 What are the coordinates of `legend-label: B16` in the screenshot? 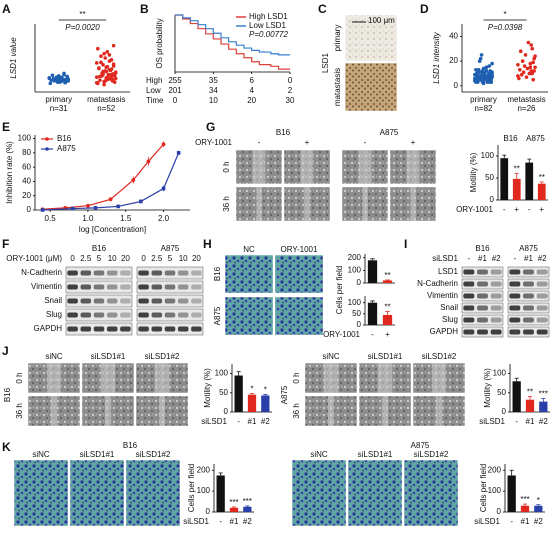 It's located at (64, 138).